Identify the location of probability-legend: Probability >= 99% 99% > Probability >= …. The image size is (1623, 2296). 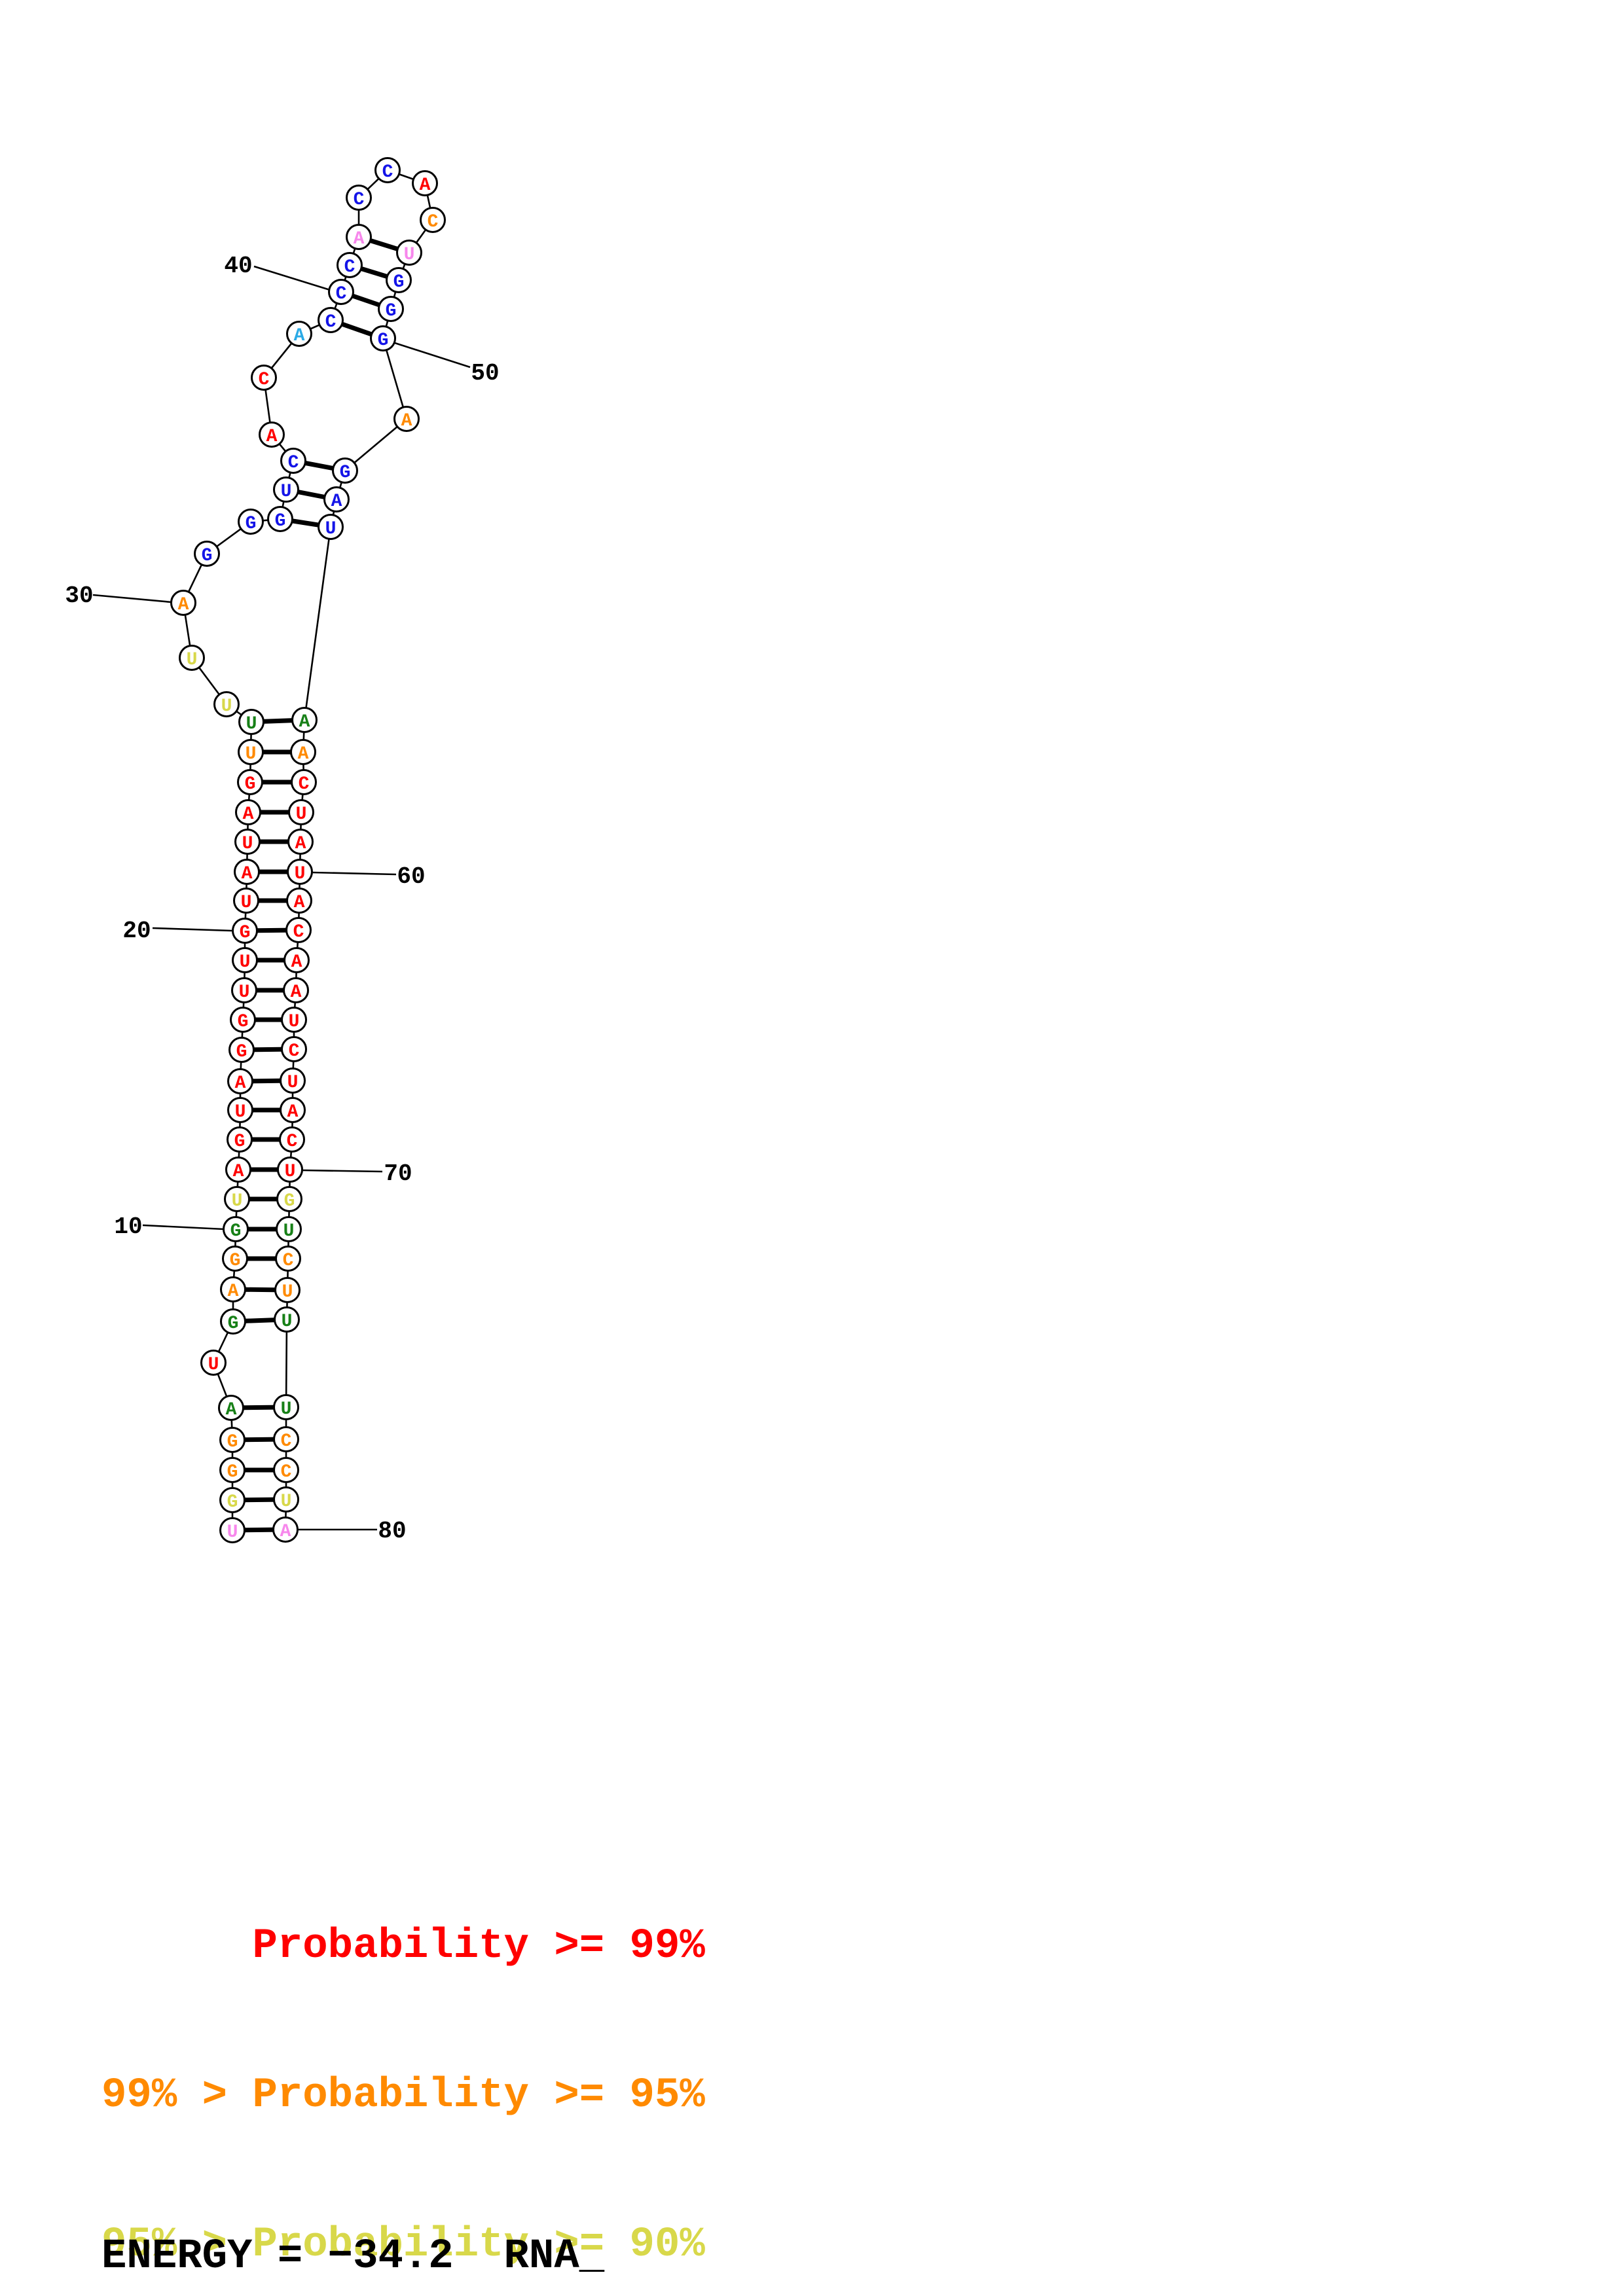
(403, 2059).